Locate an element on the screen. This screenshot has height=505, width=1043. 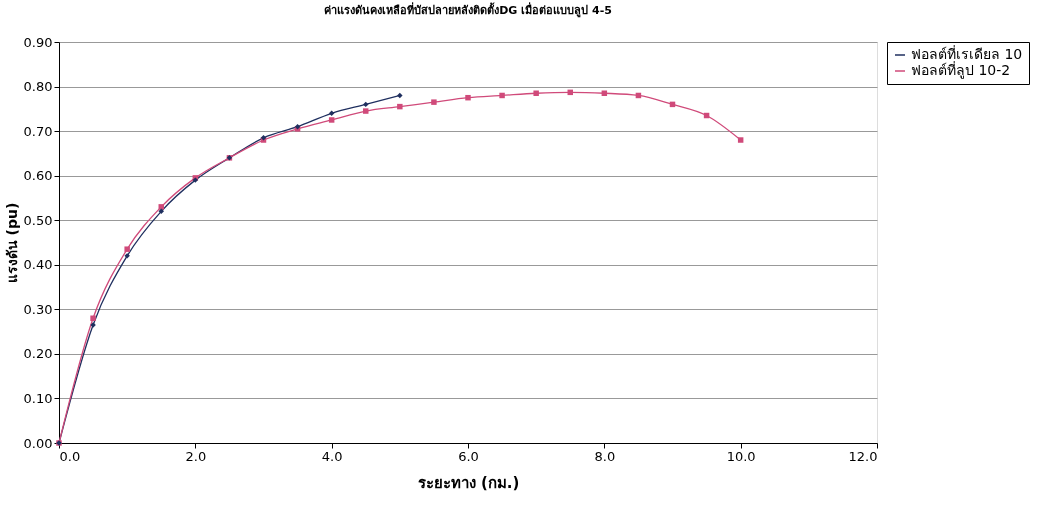
legend-label: ฟอลต์ที่ลูป 10-2 is located at coordinates (961, 70).